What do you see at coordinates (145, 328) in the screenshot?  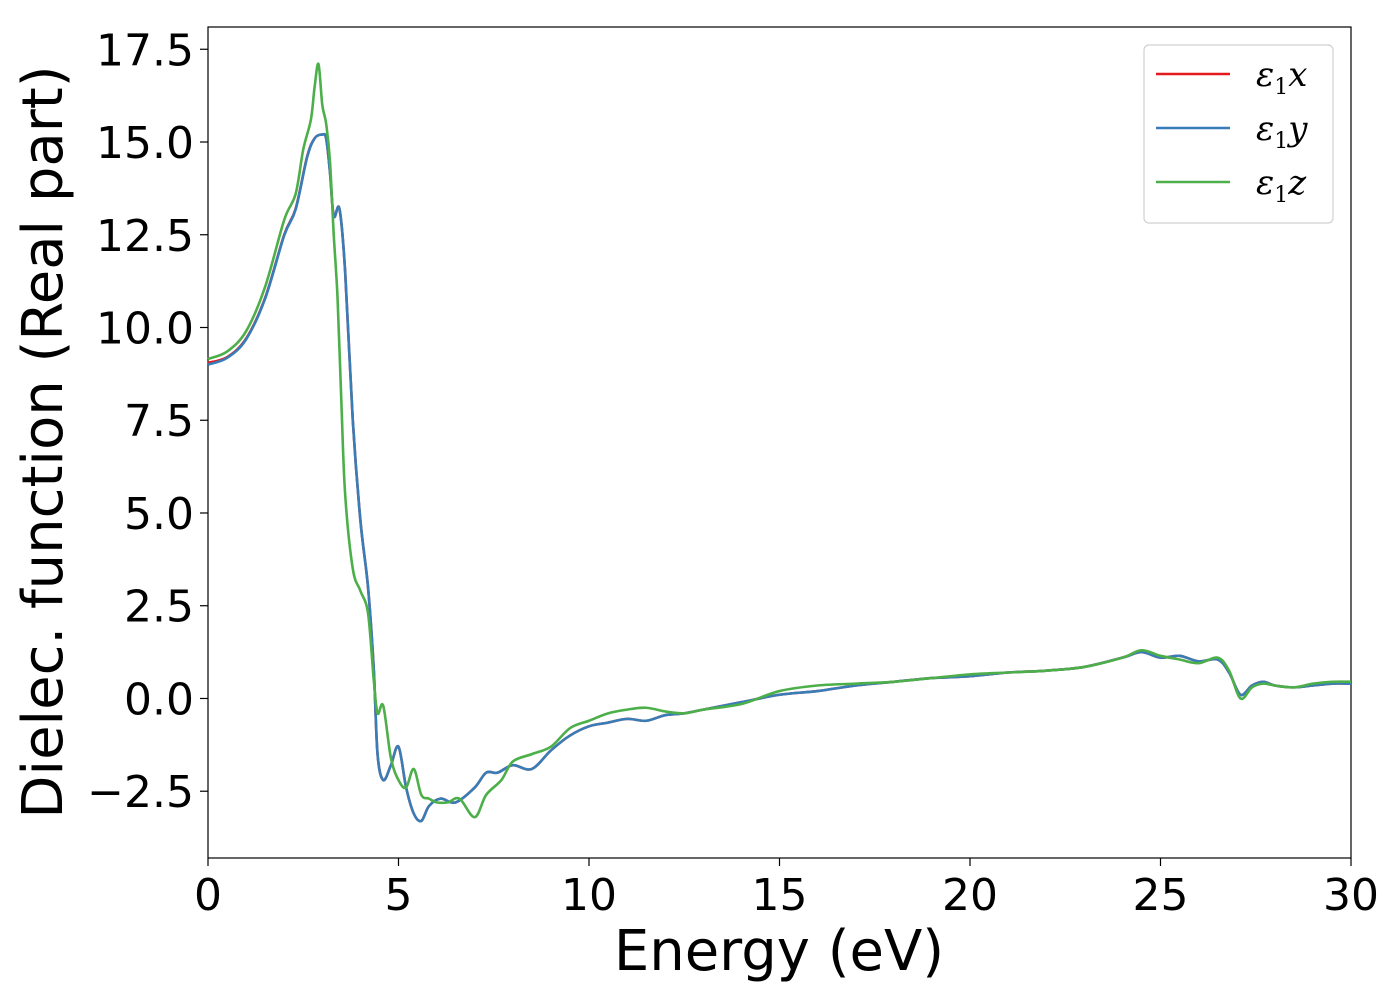 I see `y-tick-label: 10.0` at bounding box center [145, 328].